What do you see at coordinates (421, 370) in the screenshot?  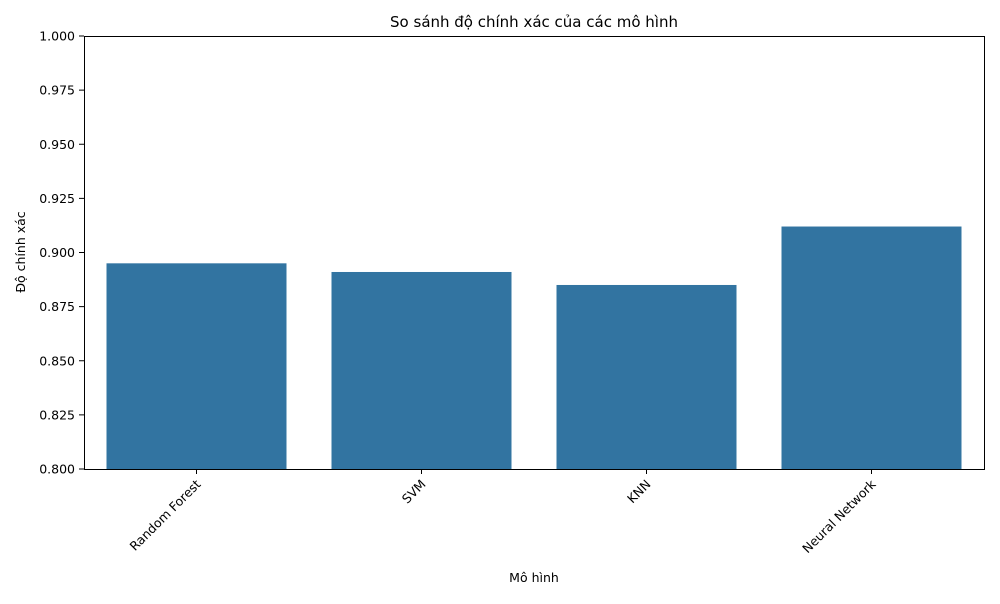 I see `bar-svm` at bounding box center [421, 370].